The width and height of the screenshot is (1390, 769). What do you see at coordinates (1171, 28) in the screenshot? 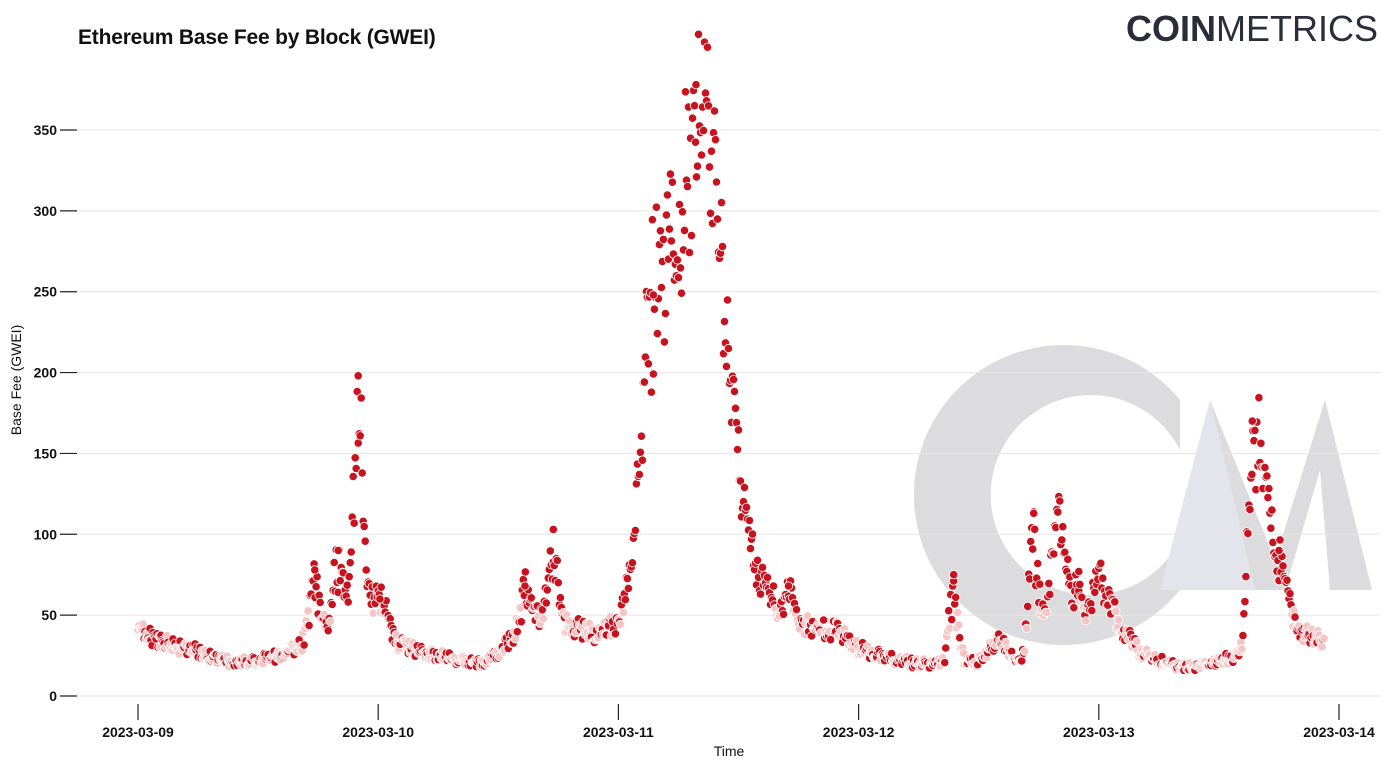
I see `logo-coin-text: COIN` at bounding box center [1171, 28].